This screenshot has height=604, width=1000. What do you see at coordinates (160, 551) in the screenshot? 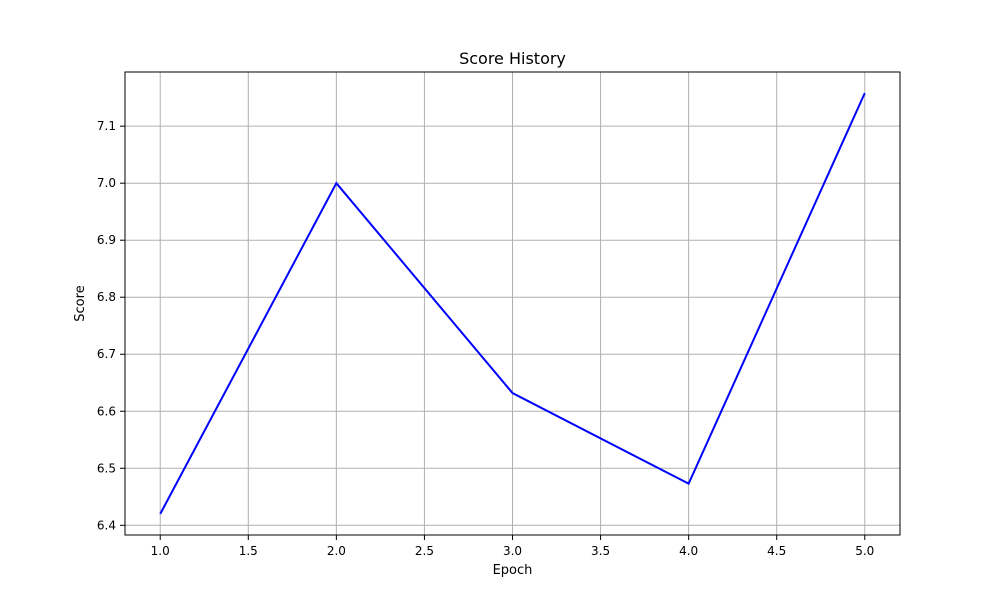
I see `x-tick-label: 1.0` at bounding box center [160, 551].